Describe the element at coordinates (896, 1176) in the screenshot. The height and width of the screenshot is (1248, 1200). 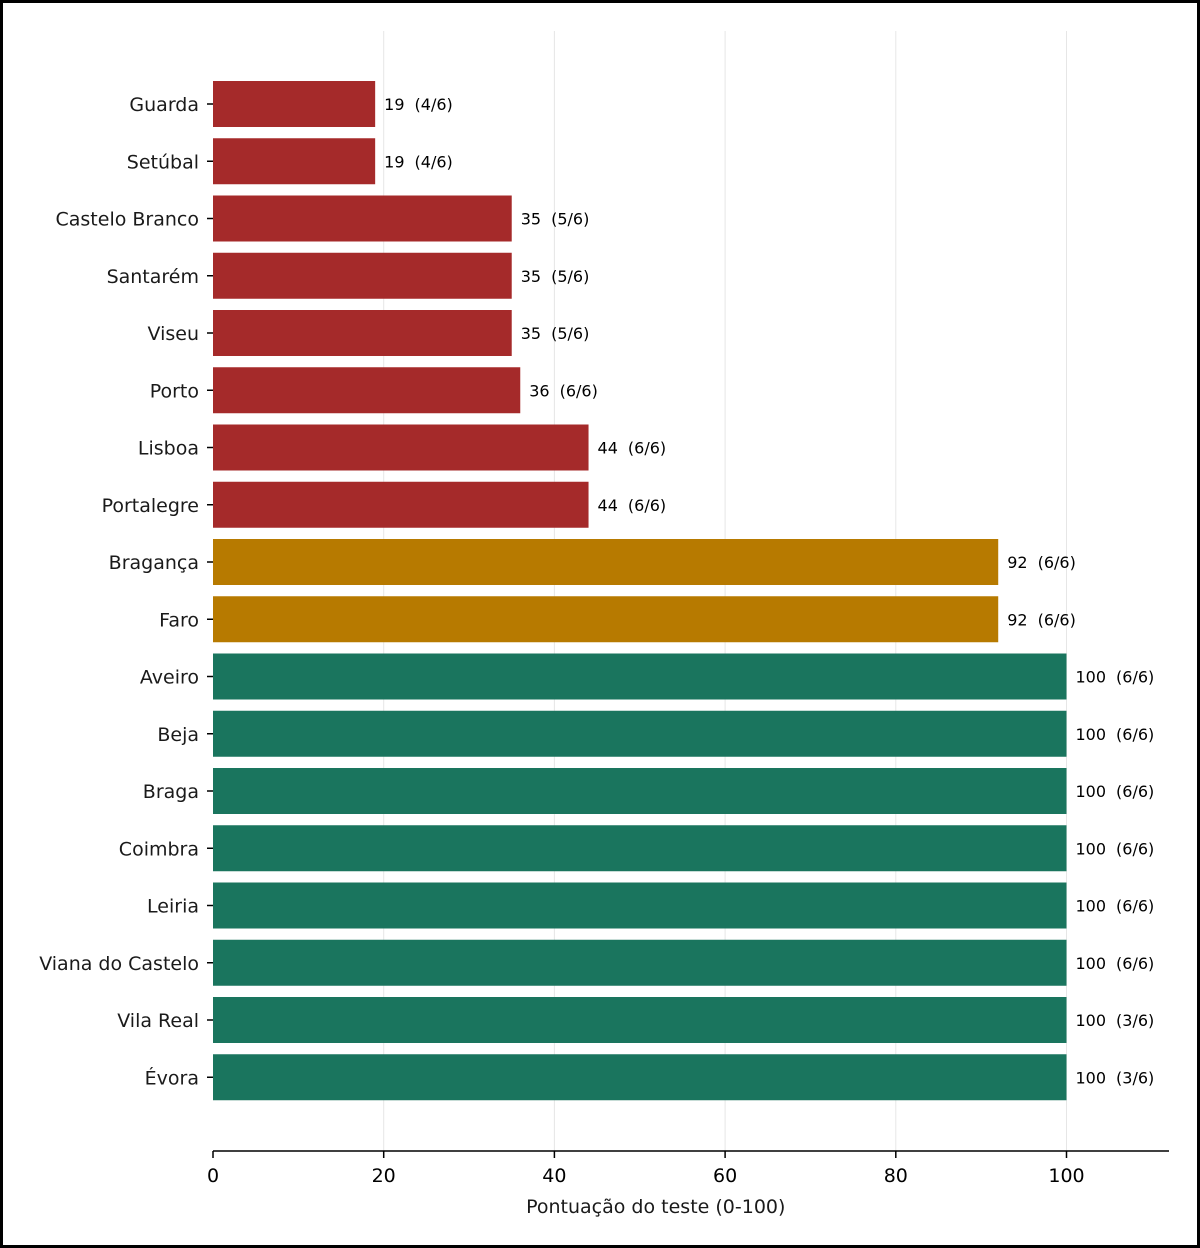
I see `x-tick-label: 80` at that location.